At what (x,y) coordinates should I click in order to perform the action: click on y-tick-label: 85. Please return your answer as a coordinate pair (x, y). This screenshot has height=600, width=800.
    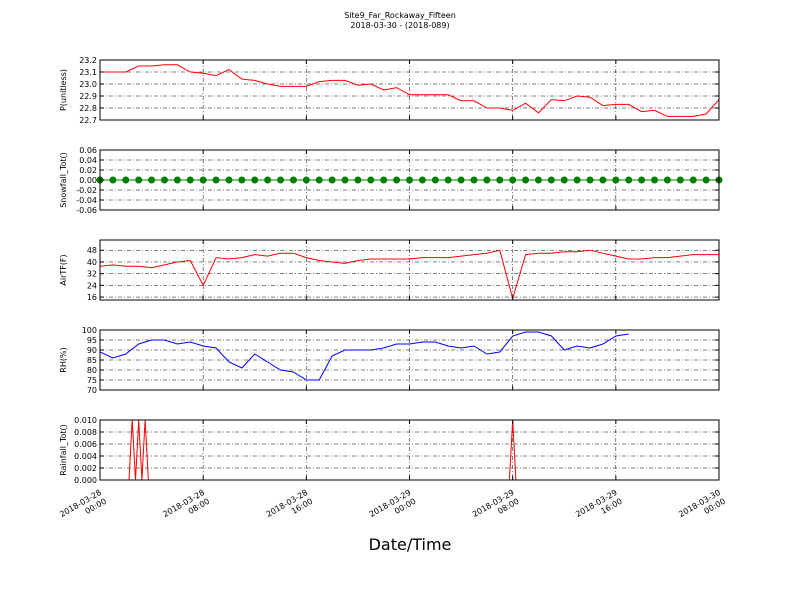
    Looking at the image, I should click on (92, 360).